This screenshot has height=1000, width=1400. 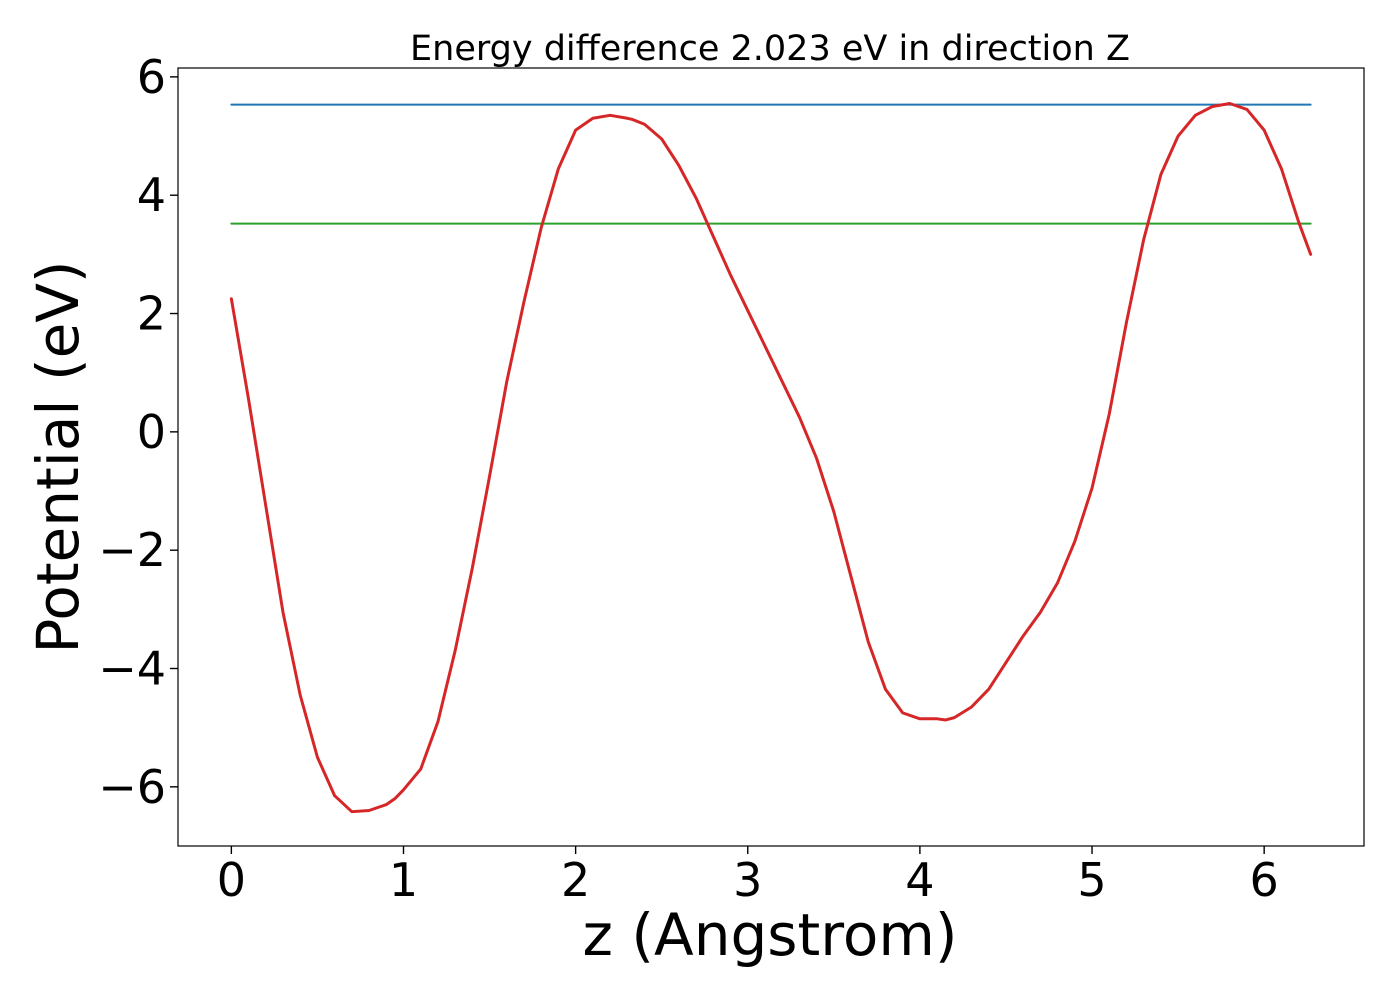 I want to click on y-tick-label: 6, so click(x=151, y=77).